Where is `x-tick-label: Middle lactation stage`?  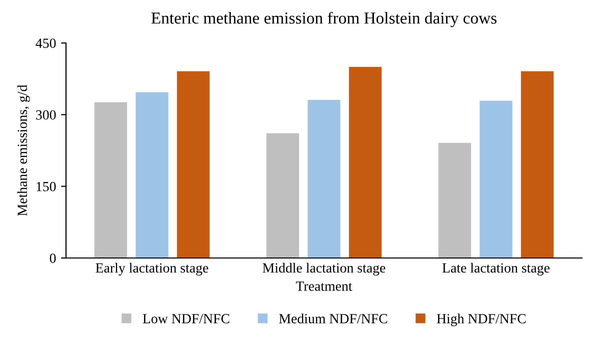
x-tick-label: Middle lactation stage is located at coordinates (324, 269).